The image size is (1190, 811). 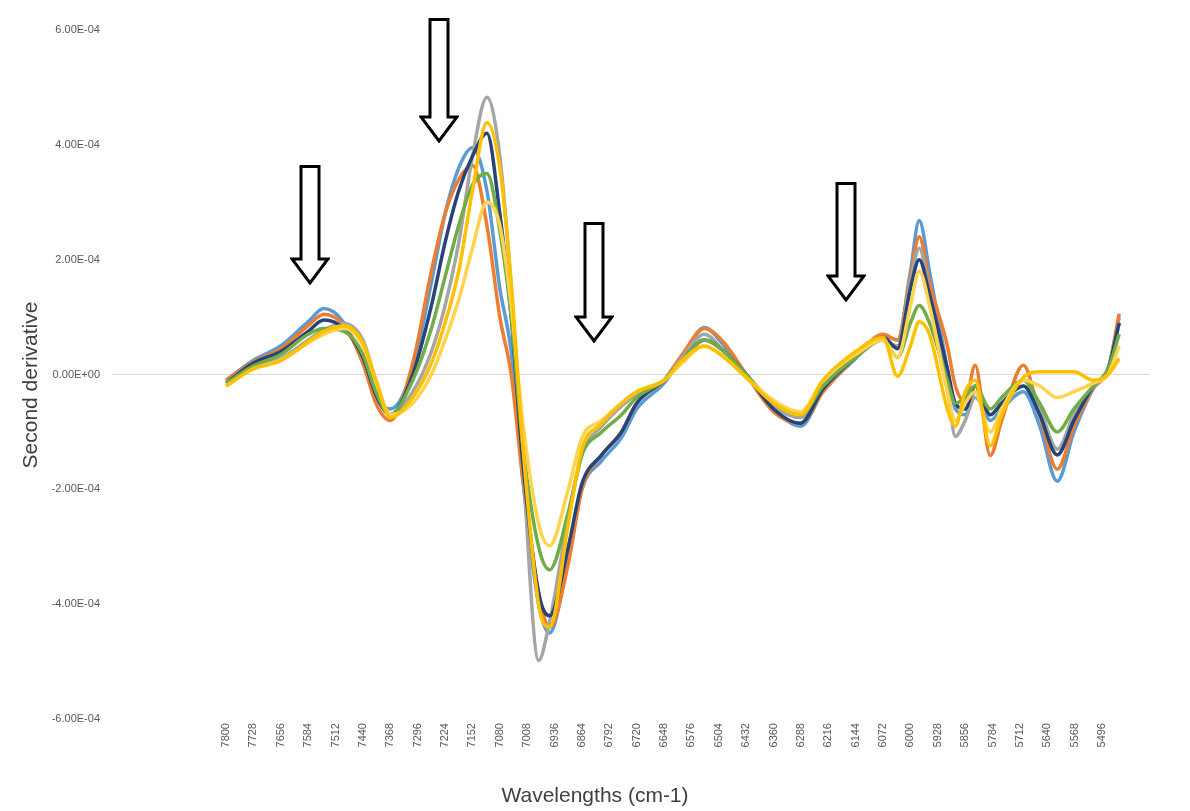 What do you see at coordinates (498, 735) in the screenshot?
I see `x-tick-label: 7080` at bounding box center [498, 735].